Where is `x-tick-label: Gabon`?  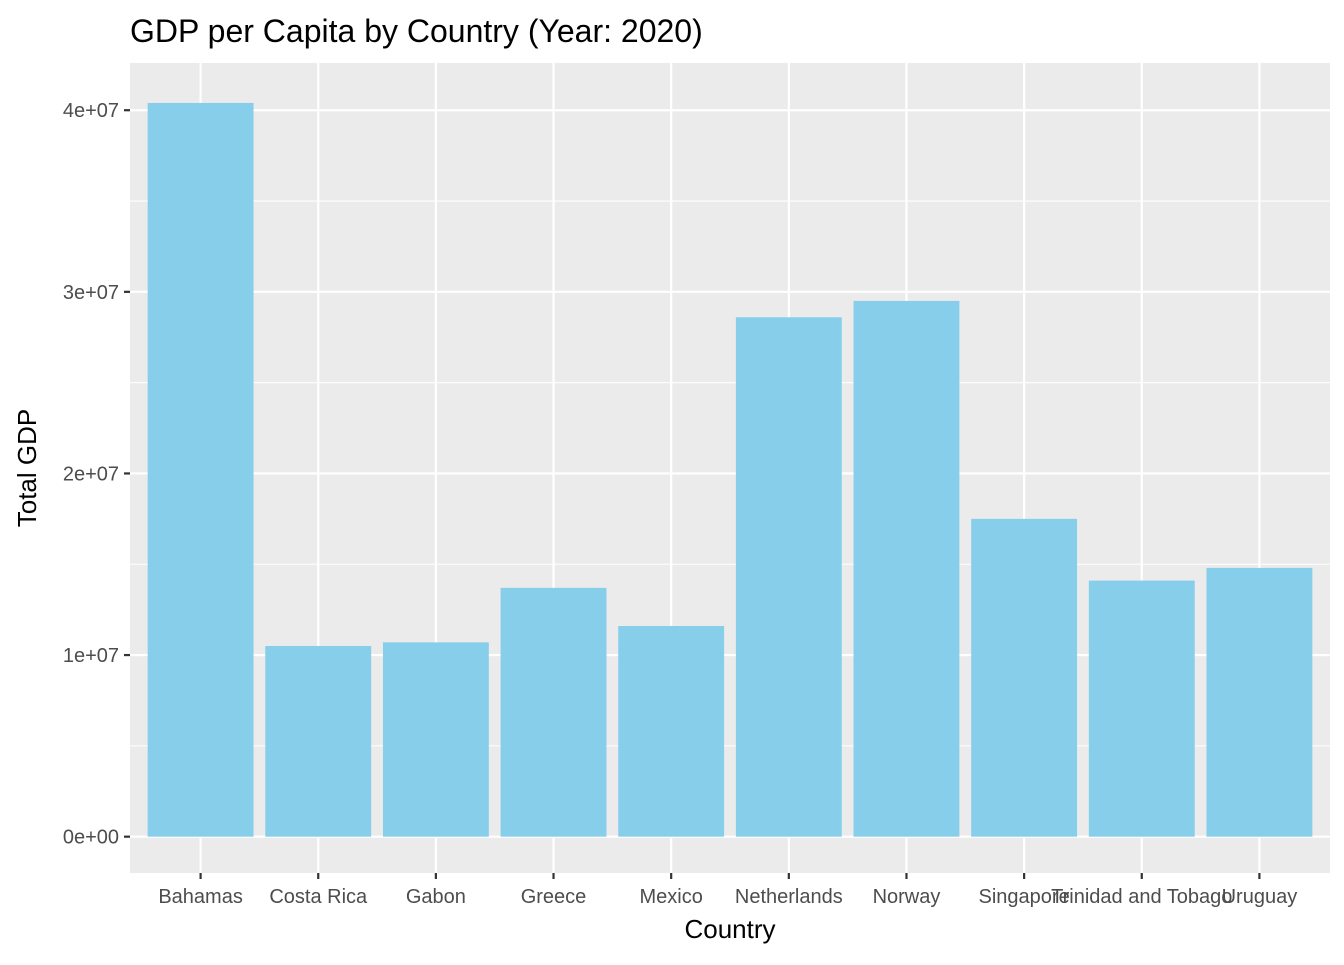 x-tick-label: Gabon is located at coordinates (436, 897).